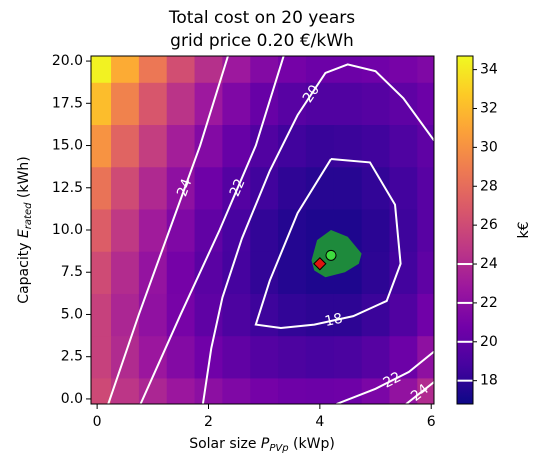 This screenshot has height=459, width=542. I want to click on x-tick-label: 4, so click(319, 422).